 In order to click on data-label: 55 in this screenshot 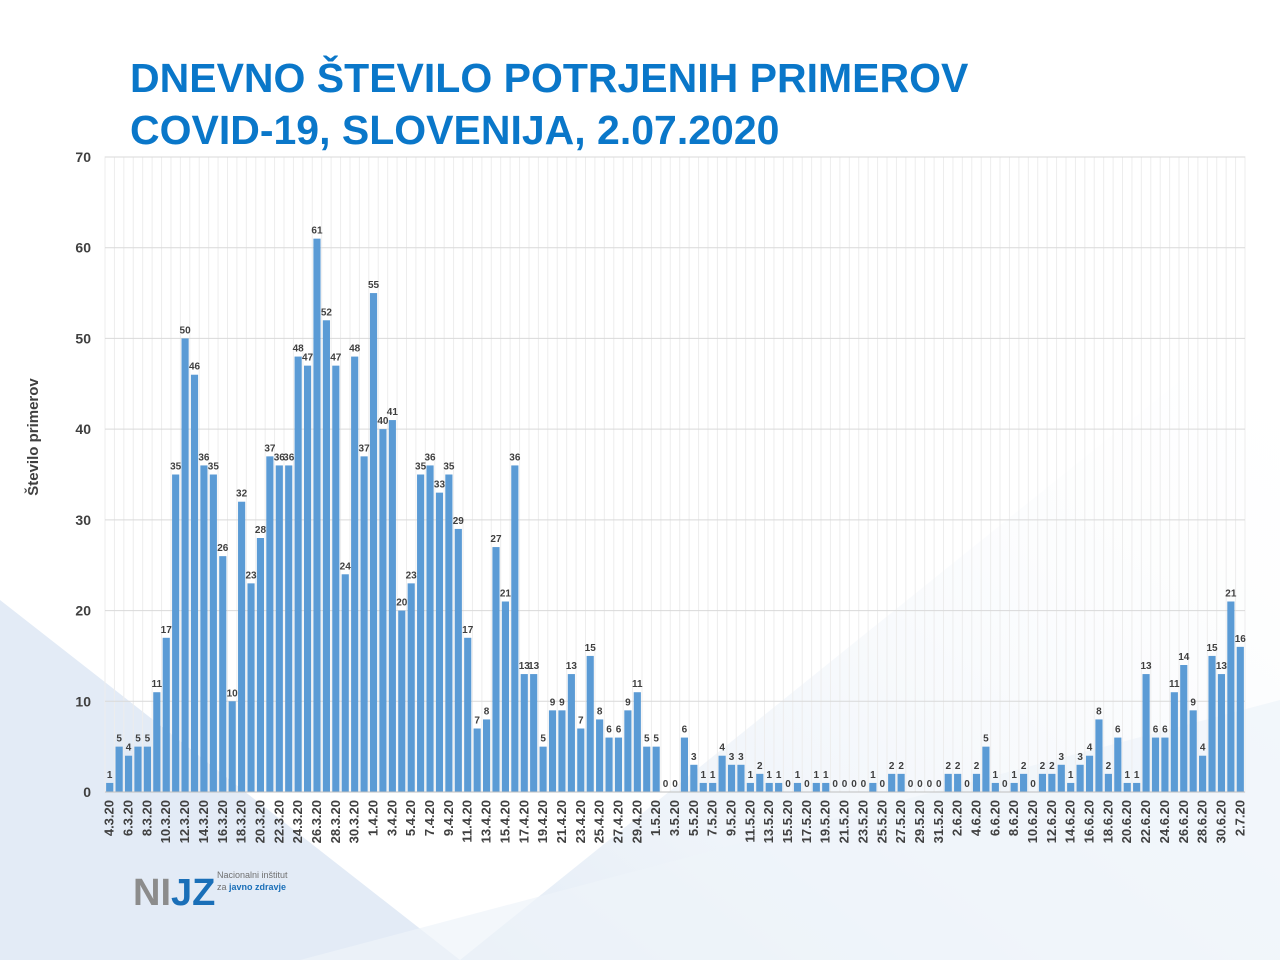, I will do `click(374, 285)`.